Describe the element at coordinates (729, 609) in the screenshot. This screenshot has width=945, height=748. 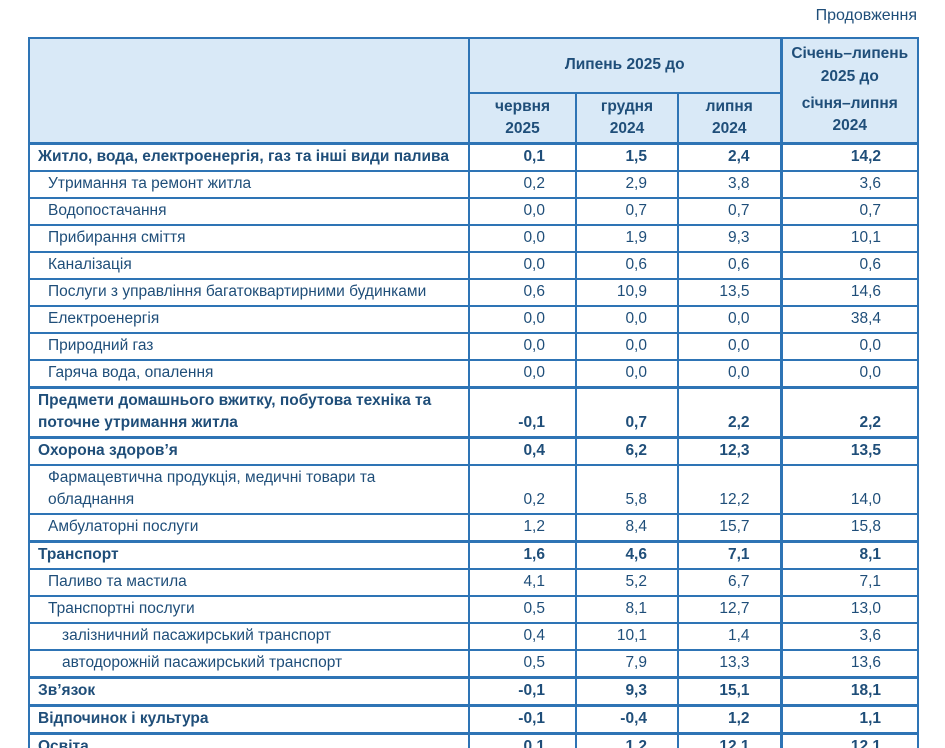
I see `cell-value: 12,7` at that location.